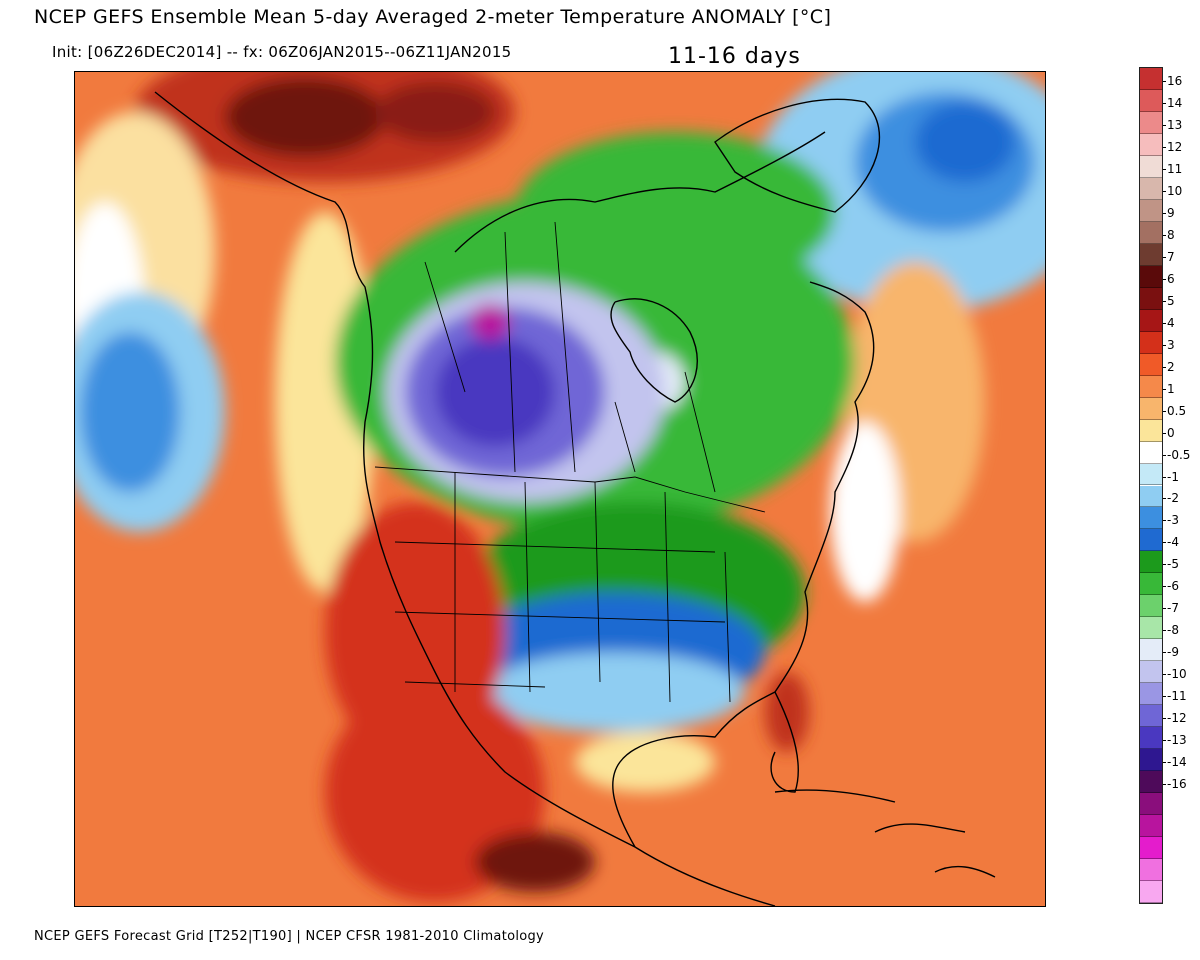  Describe the element at coordinates (1171, 234) in the screenshot. I see `colorbar-label: 8` at that location.